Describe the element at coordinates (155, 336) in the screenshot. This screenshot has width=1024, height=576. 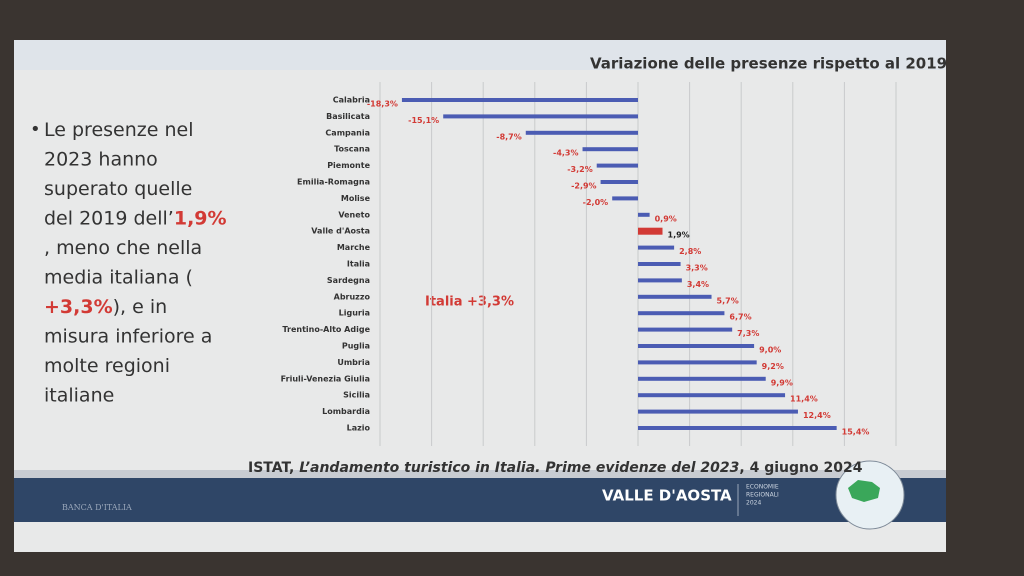
I see `bullet-fragment: inferiore` at that location.